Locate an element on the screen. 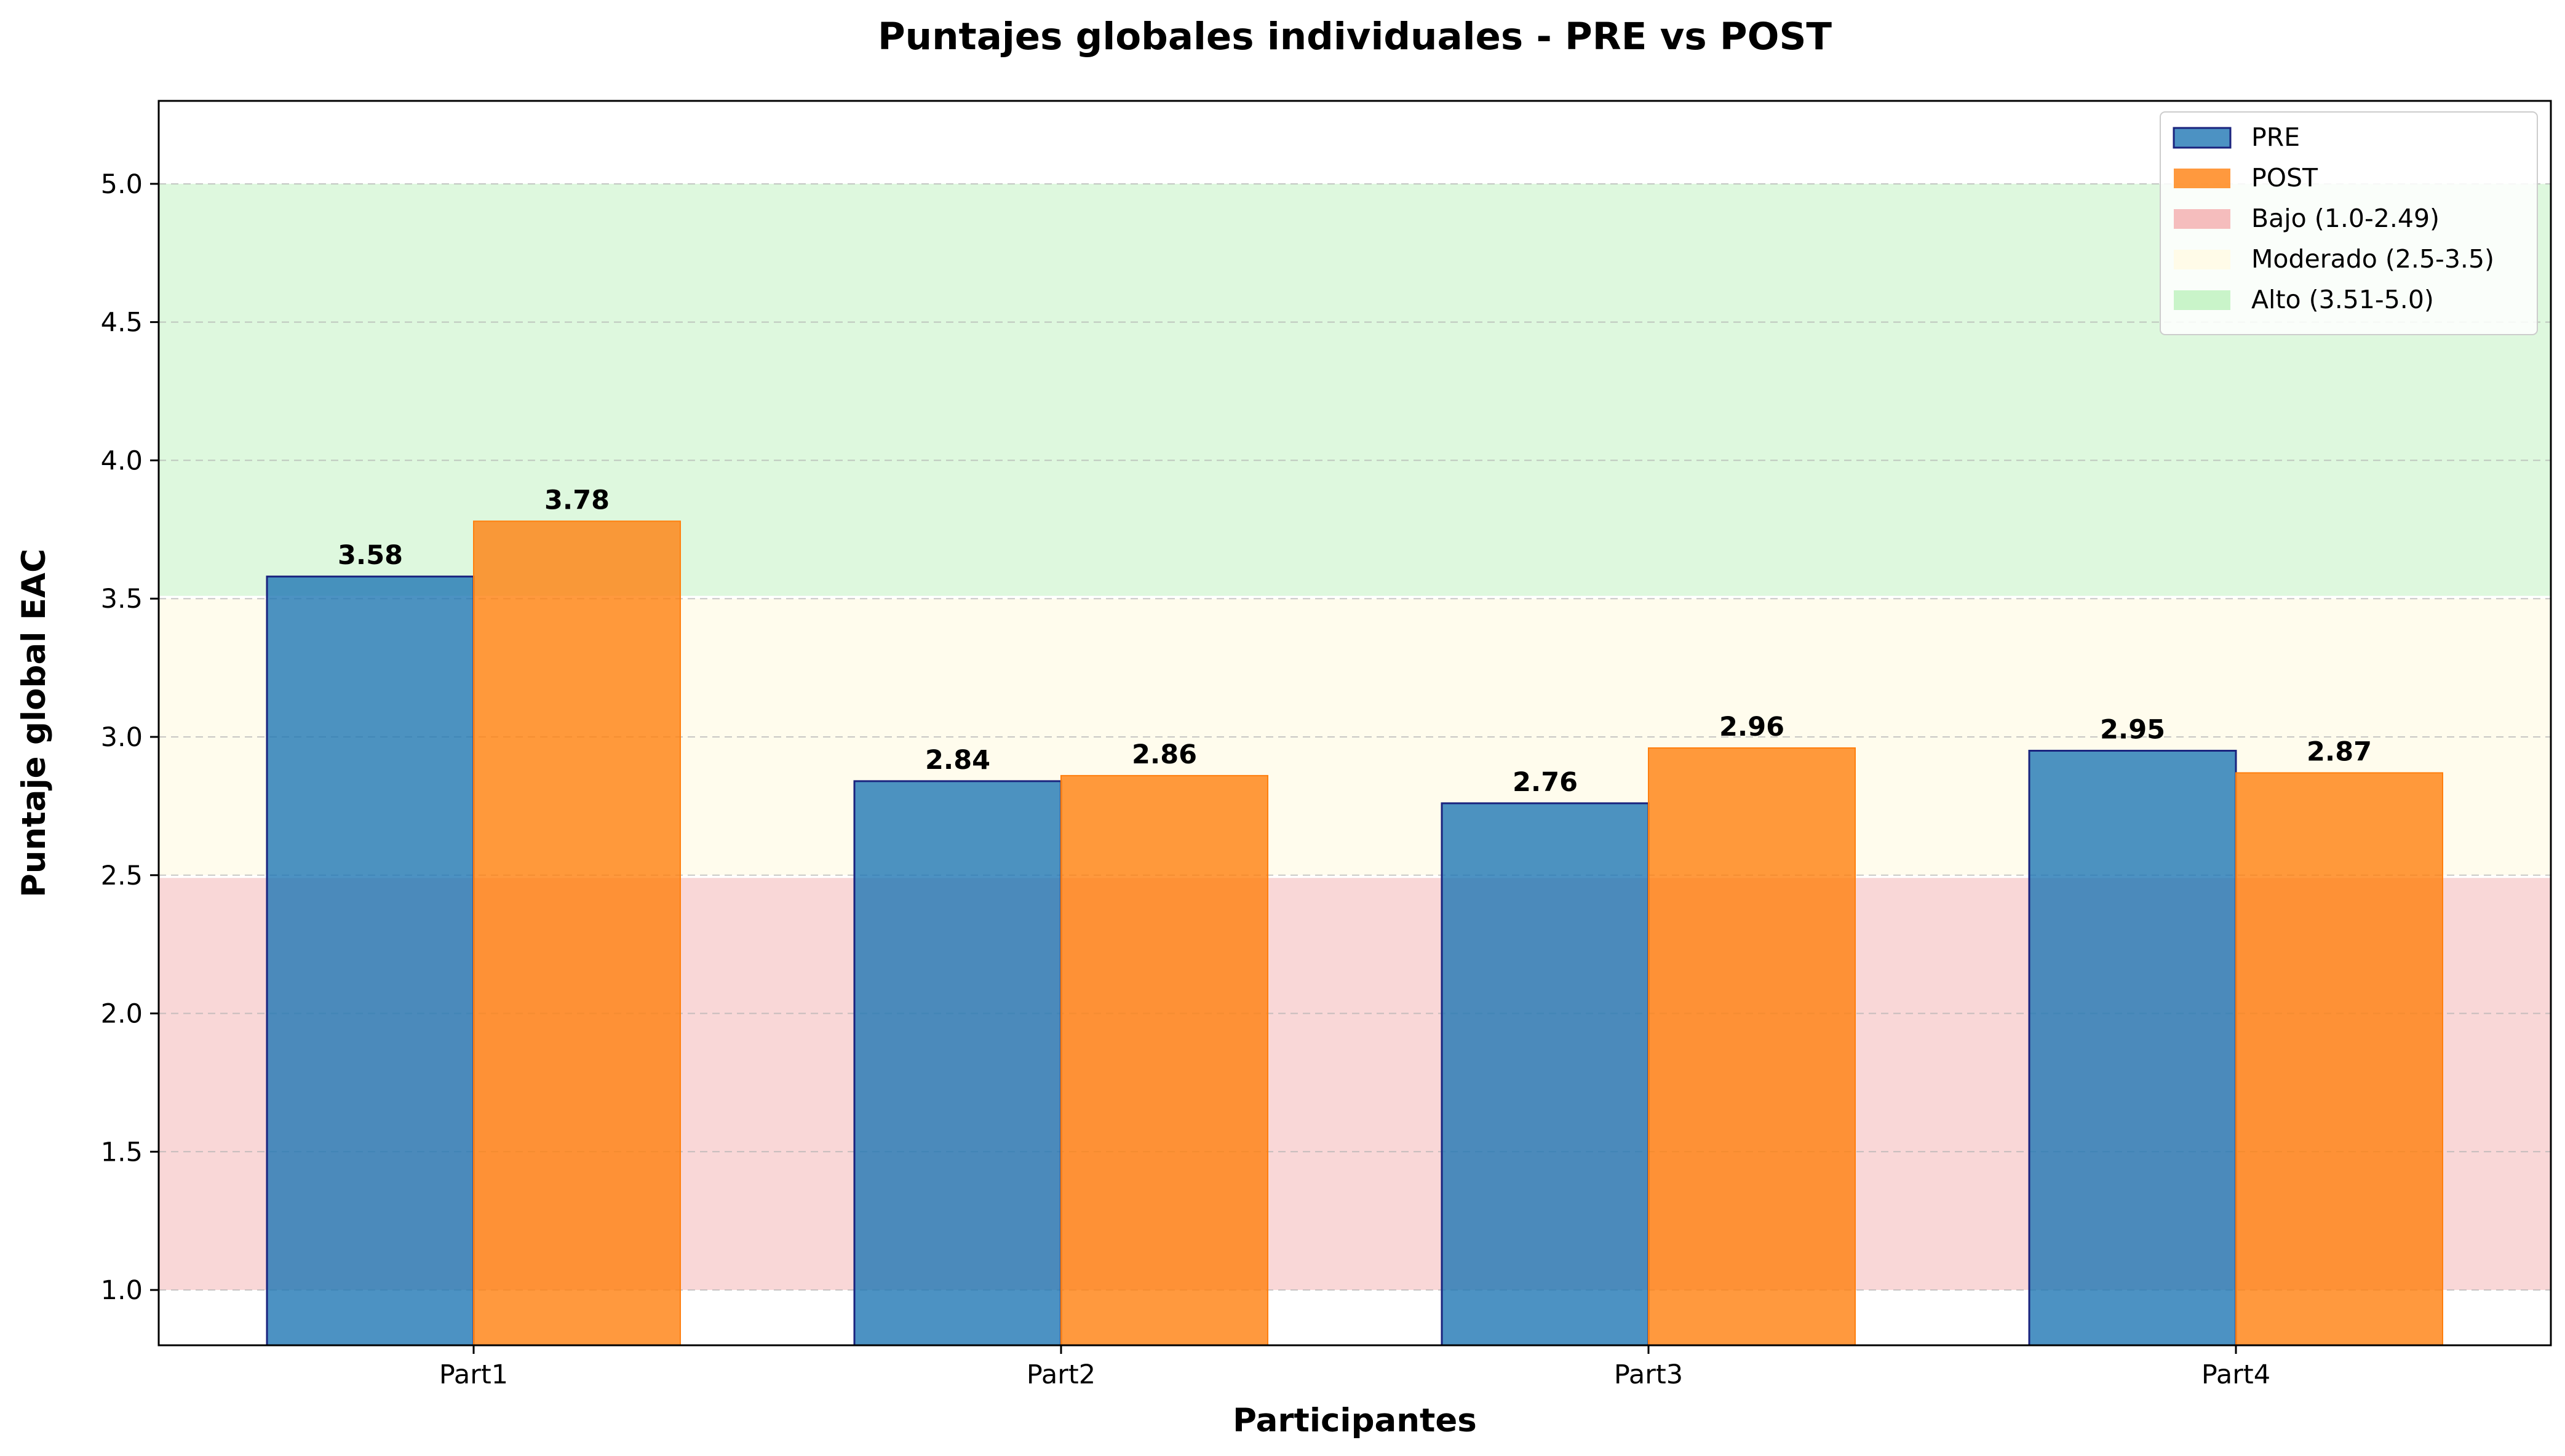 The image size is (2565, 1456). legend-label: POST is located at coordinates (2284, 178).